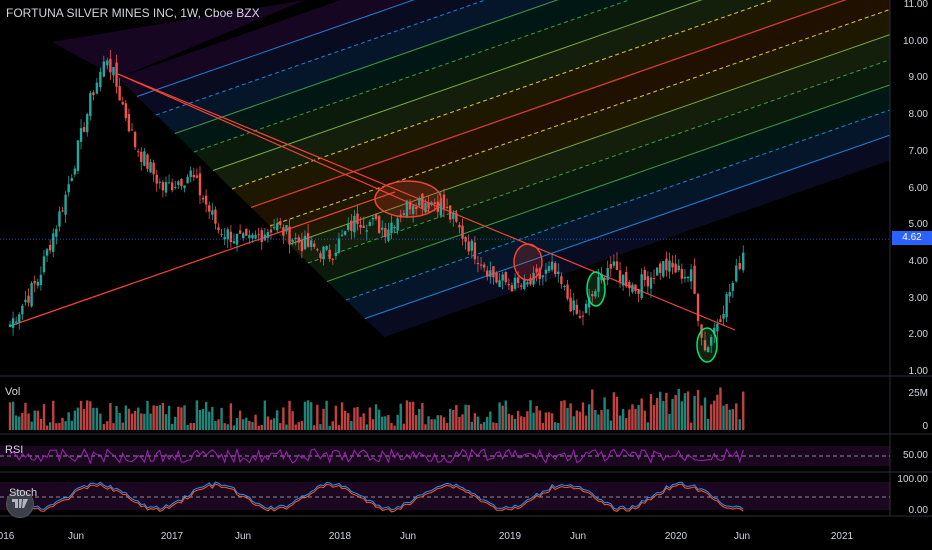 Image resolution: width=932 pixels, height=550 pixels. Describe the element at coordinates (408, 199) in the screenshot. I see `highlight-ellipse` at that location.